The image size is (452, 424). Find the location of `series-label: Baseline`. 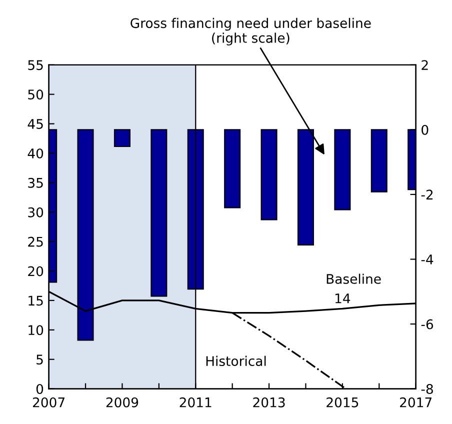

series-label: Baseline is located at coordinates (353, 279).